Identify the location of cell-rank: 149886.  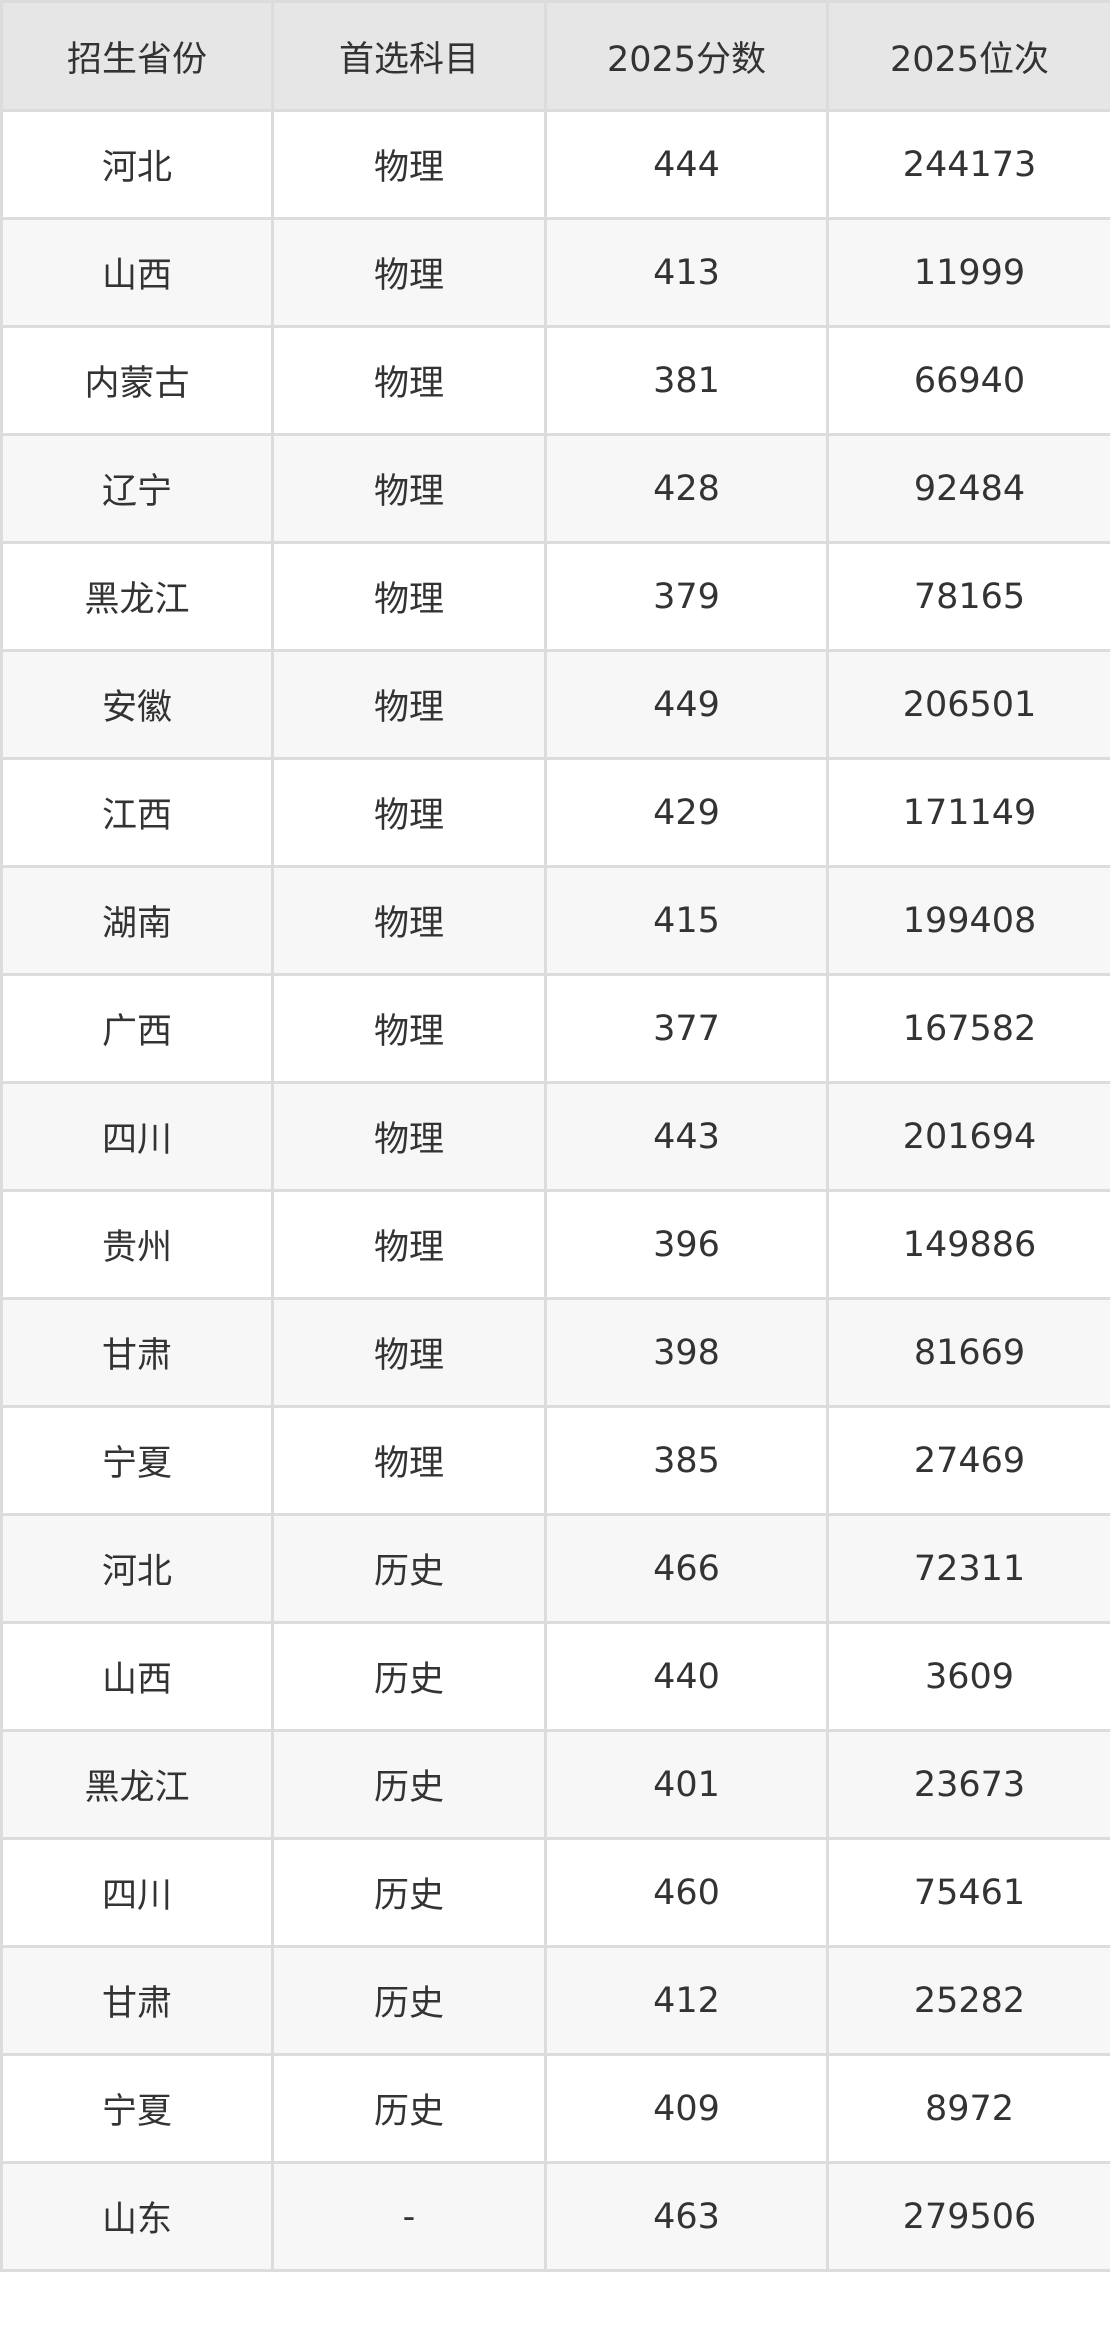
(968, 1244).